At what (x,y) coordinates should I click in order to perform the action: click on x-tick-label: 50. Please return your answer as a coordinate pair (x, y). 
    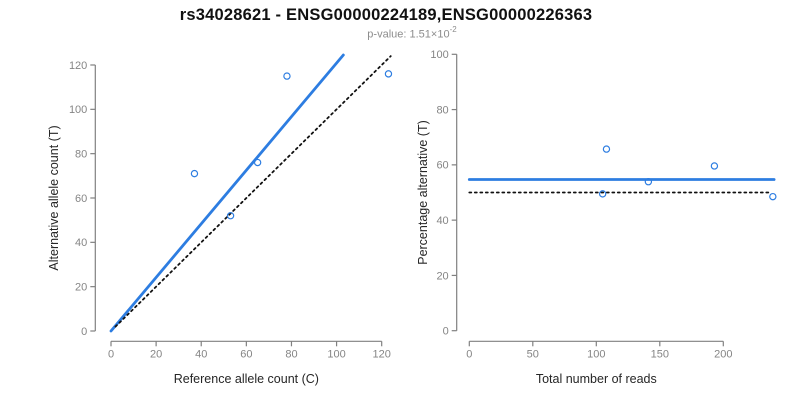
    Looking at the image, I should click on (533, 354).